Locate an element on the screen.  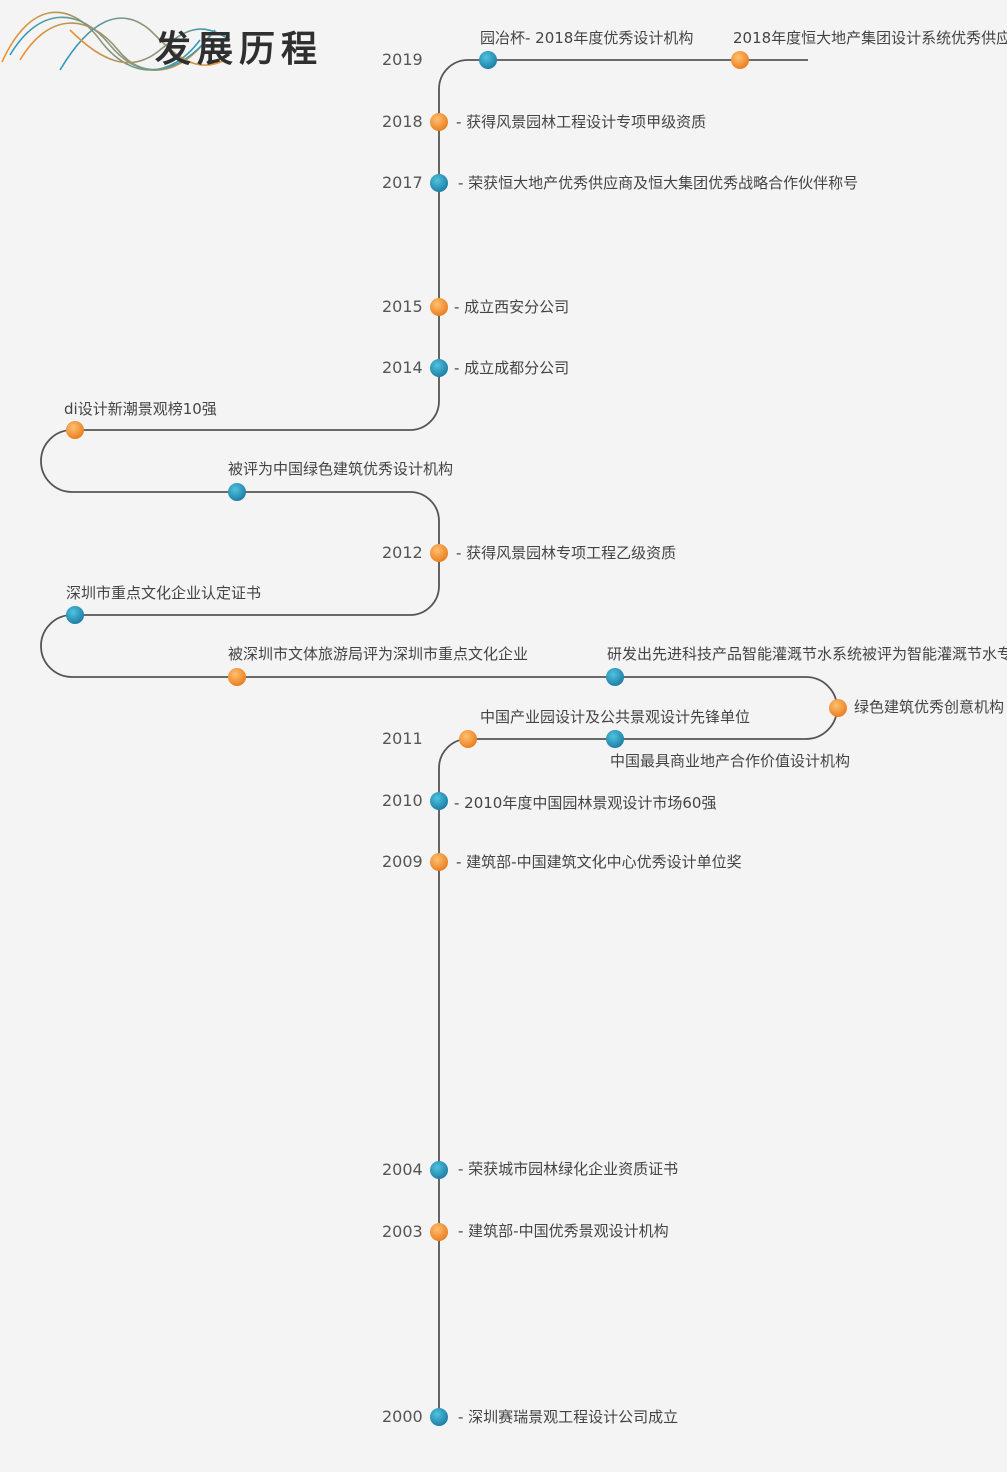
milestone-label: - 建筑部-中国优秀景观设计机构 is located at coordinates (563, 1231).